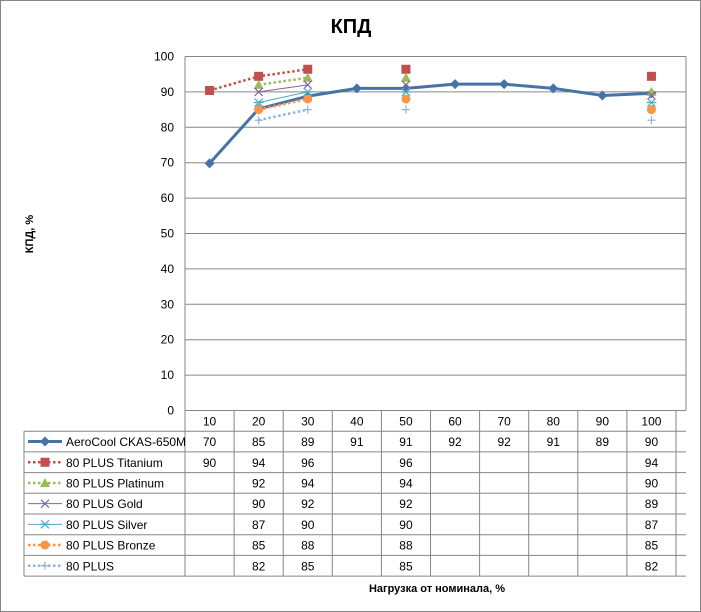  I want to click on x-tick-label: 70, so click(504, 421).